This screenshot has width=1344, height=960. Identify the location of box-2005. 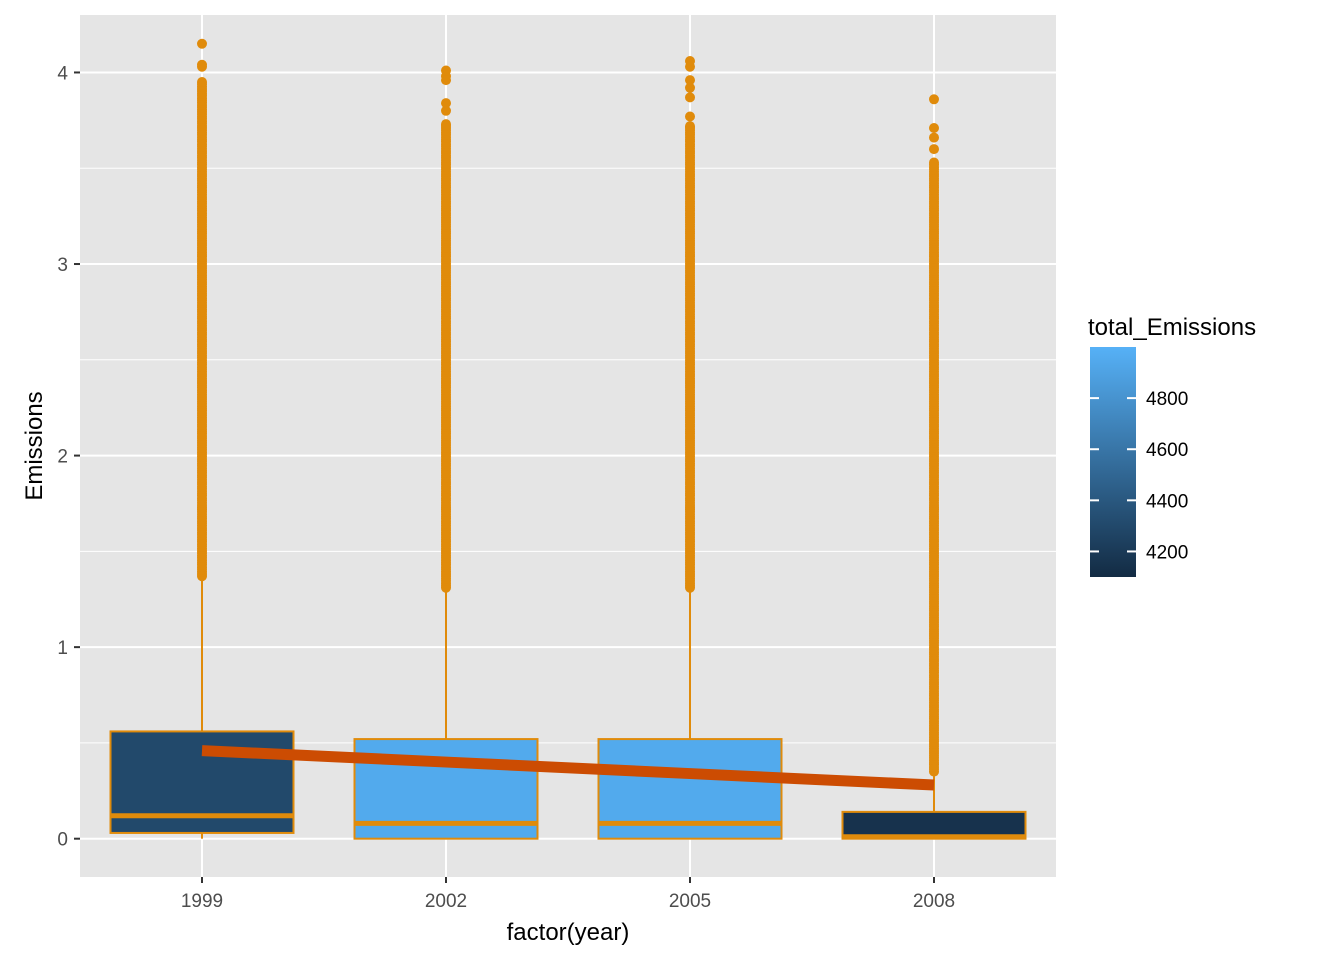
(690, 447).